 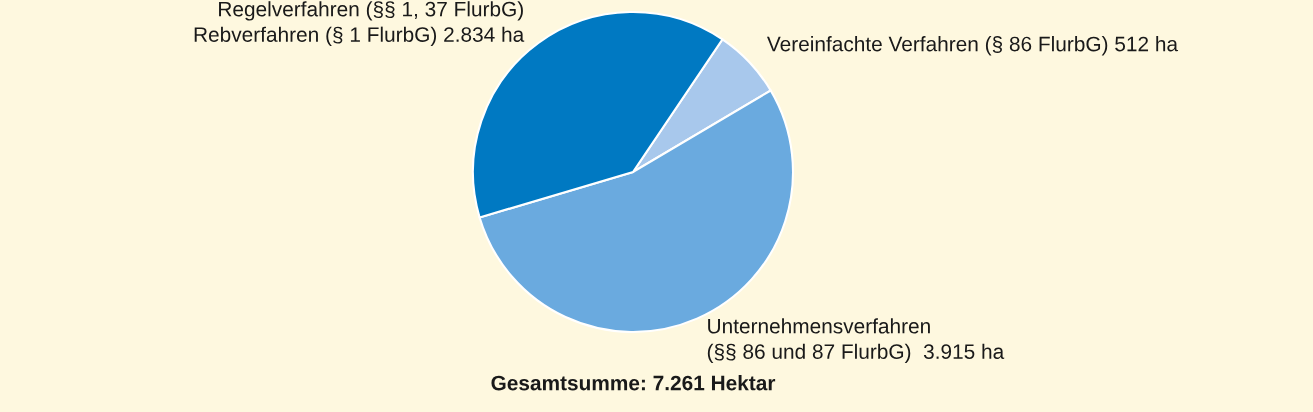 I want to click on slice-label: Unternehmensverfahren (§§ 86 und 87 FlurbG) 3.915 ha, so click(x=856, y=341).